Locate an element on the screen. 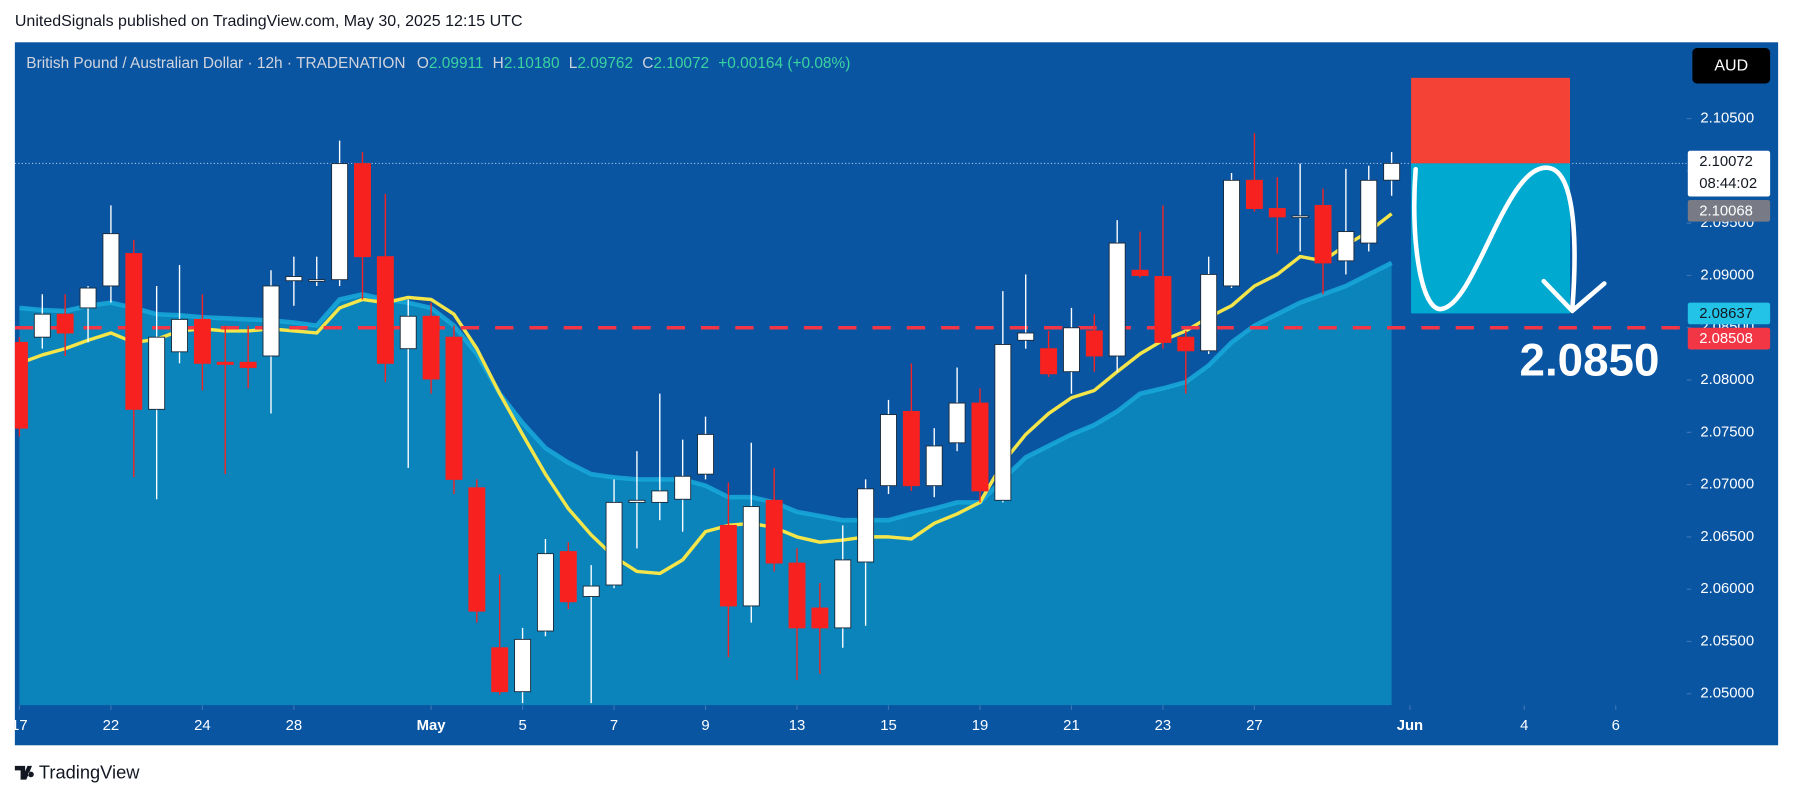 Image resolution: width=1793 pixels, height=799 pixels. x-tick-label: 17 is located at coordinates (19, 726).